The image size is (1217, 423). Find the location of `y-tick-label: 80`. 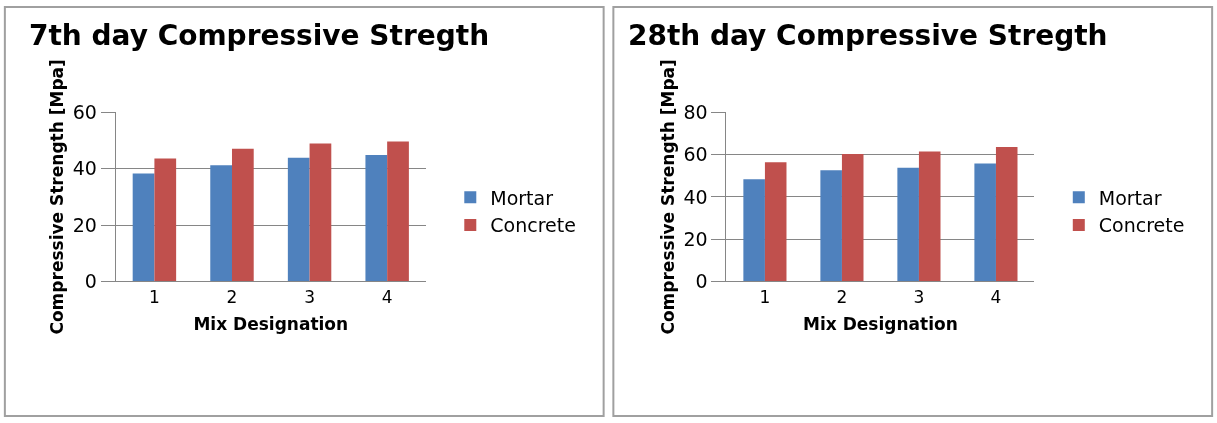

y-tick-label: 80 is located at coordinates (695, 112).